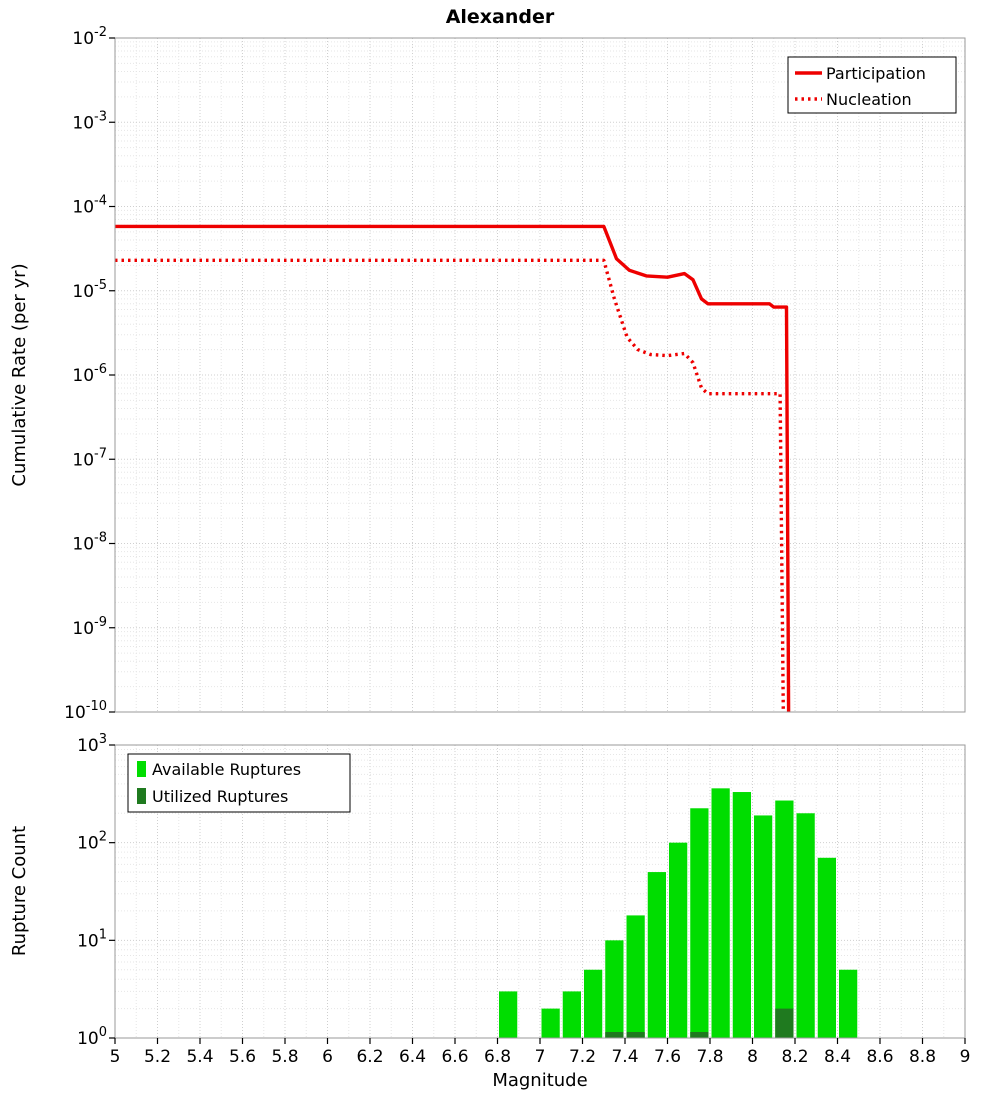 The height and width of the screenshot is (1100, 1000). Describe the element at coordinates (115, 1057) in the screenshot. I see `x-tick-label: 5` at that location.